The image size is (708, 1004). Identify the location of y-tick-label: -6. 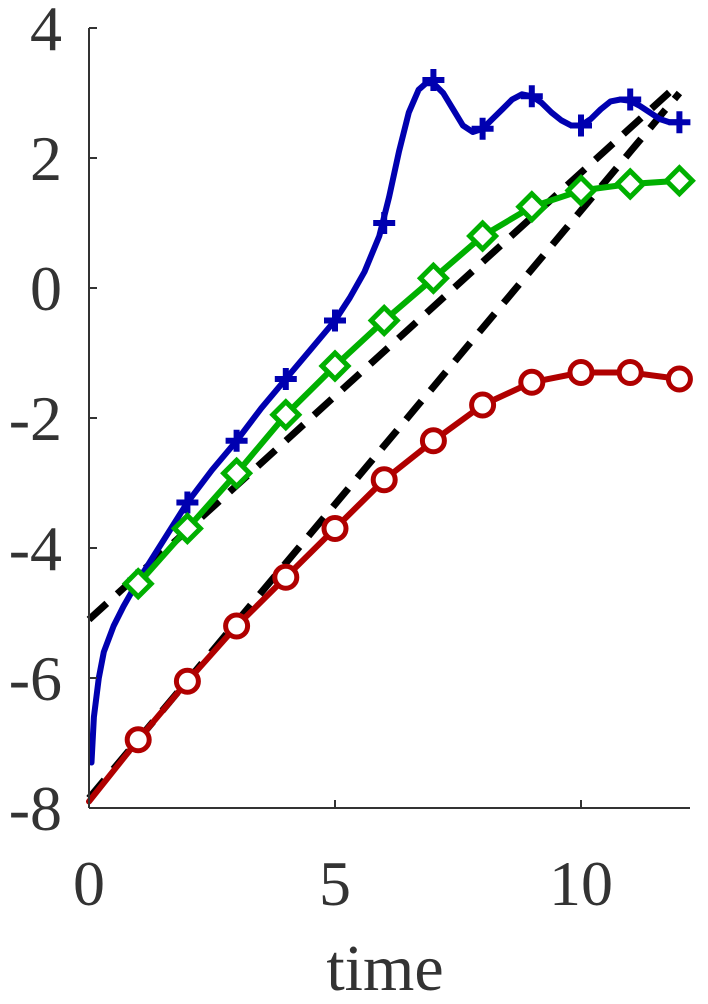
(35, 678).